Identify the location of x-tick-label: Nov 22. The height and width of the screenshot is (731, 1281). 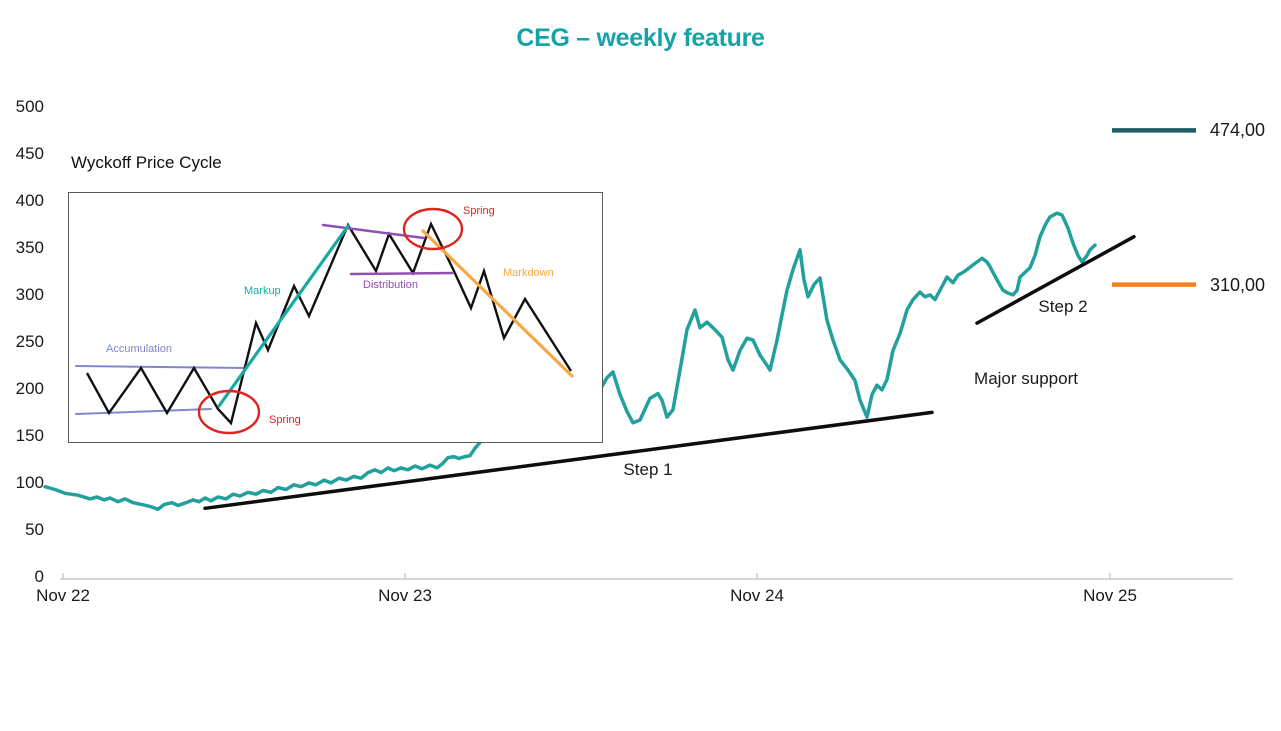
(63, 595).